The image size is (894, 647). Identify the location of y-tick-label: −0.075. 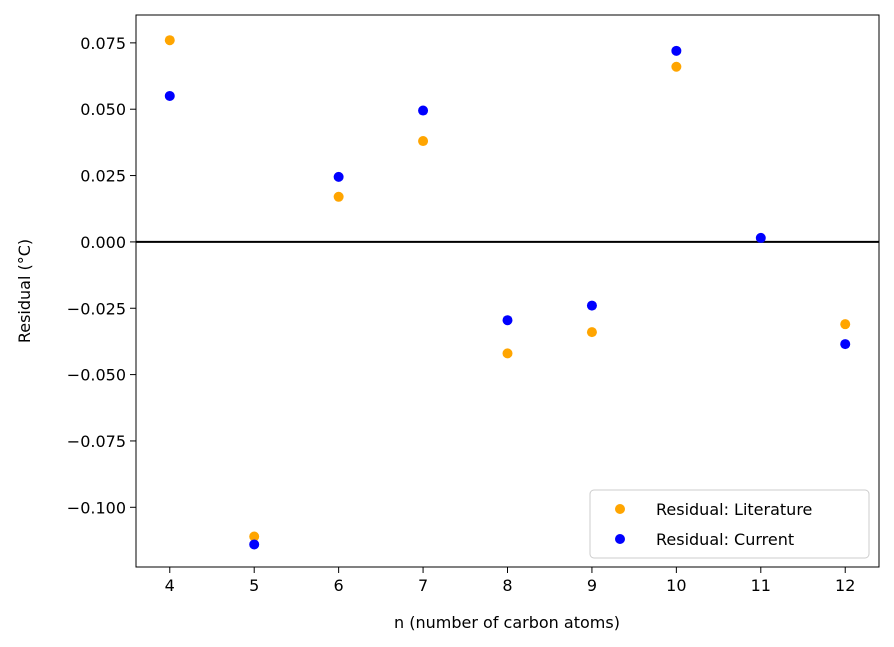
(96, 441).